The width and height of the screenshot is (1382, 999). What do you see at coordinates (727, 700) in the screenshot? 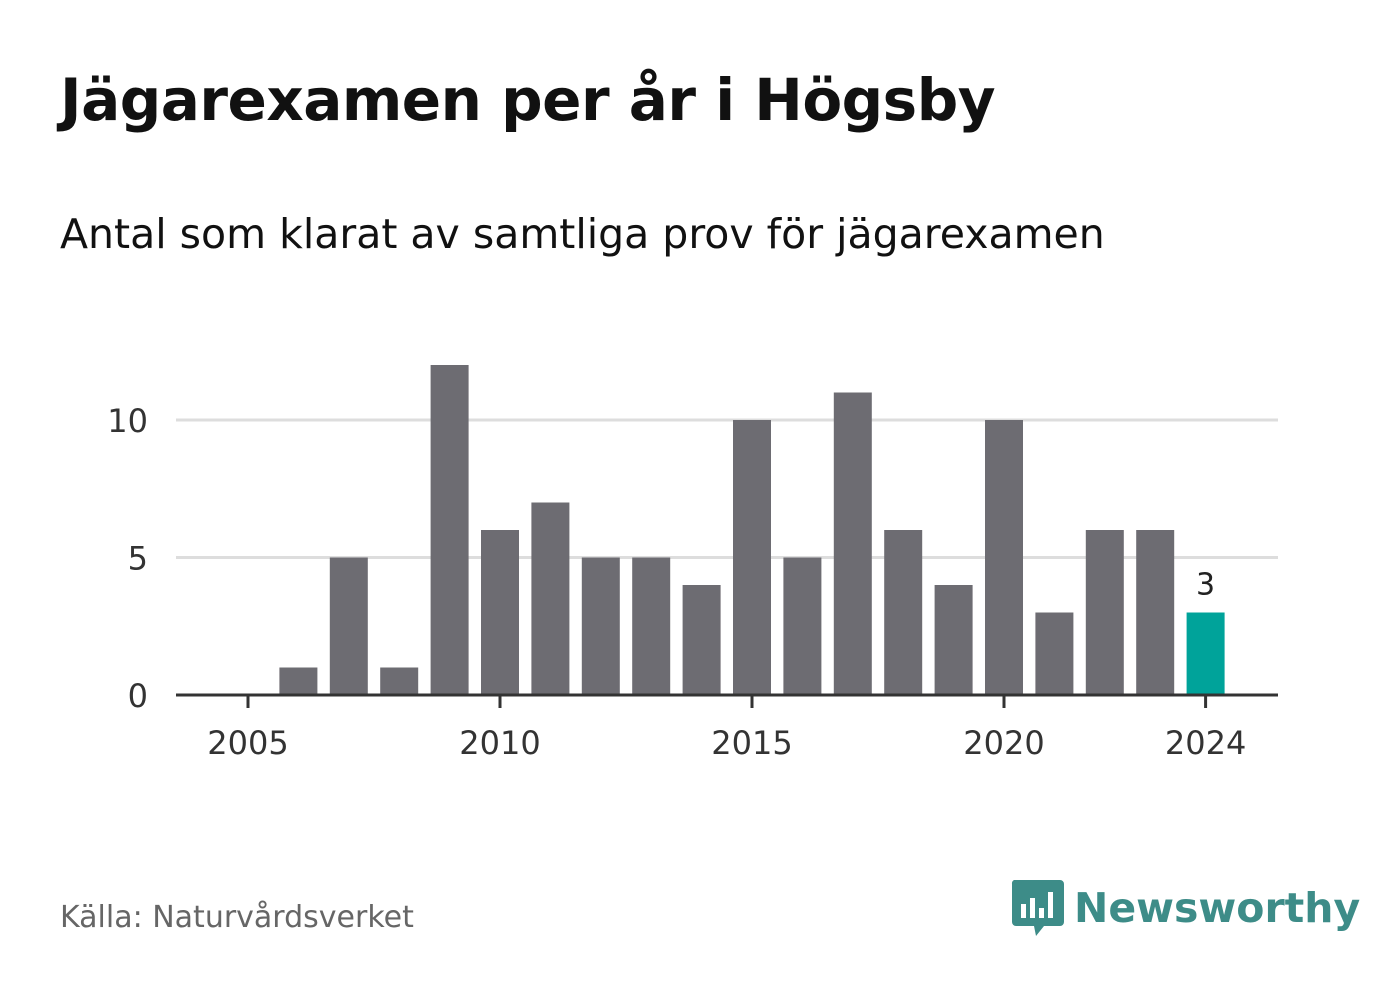
I see `axes` at bounding box center [727, 700].